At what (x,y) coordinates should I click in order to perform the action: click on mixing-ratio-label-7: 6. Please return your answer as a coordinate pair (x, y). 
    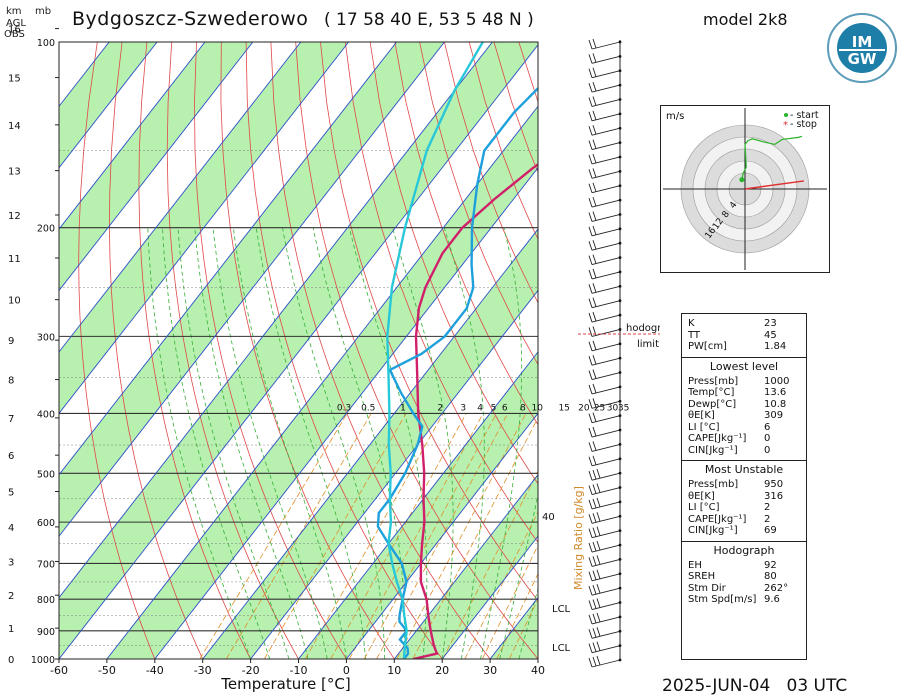
    Looking at the image, I should click on (505, 408).